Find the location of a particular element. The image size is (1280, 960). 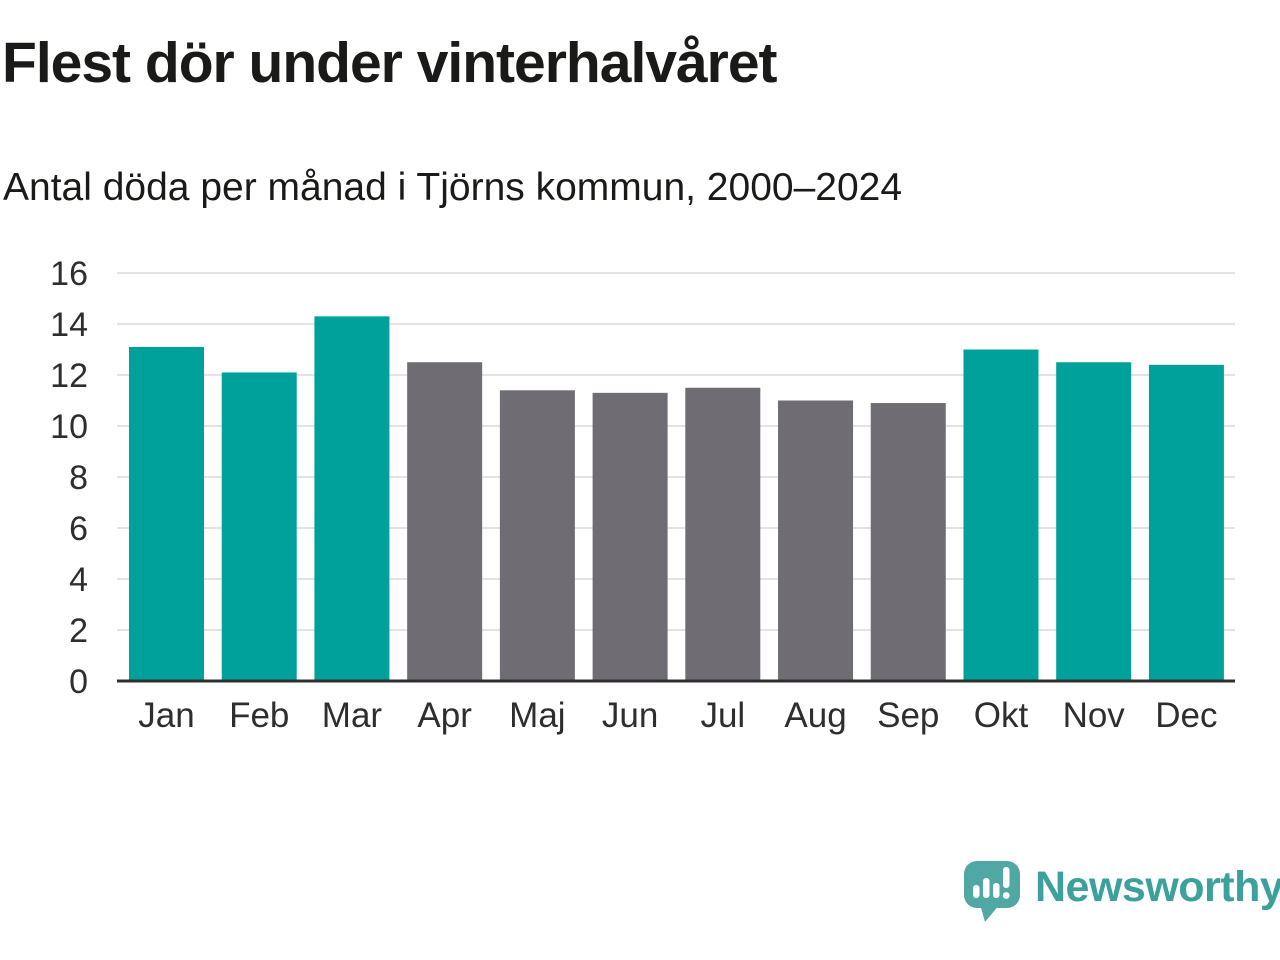

logo-bubble is located at coordinates (992, 884).